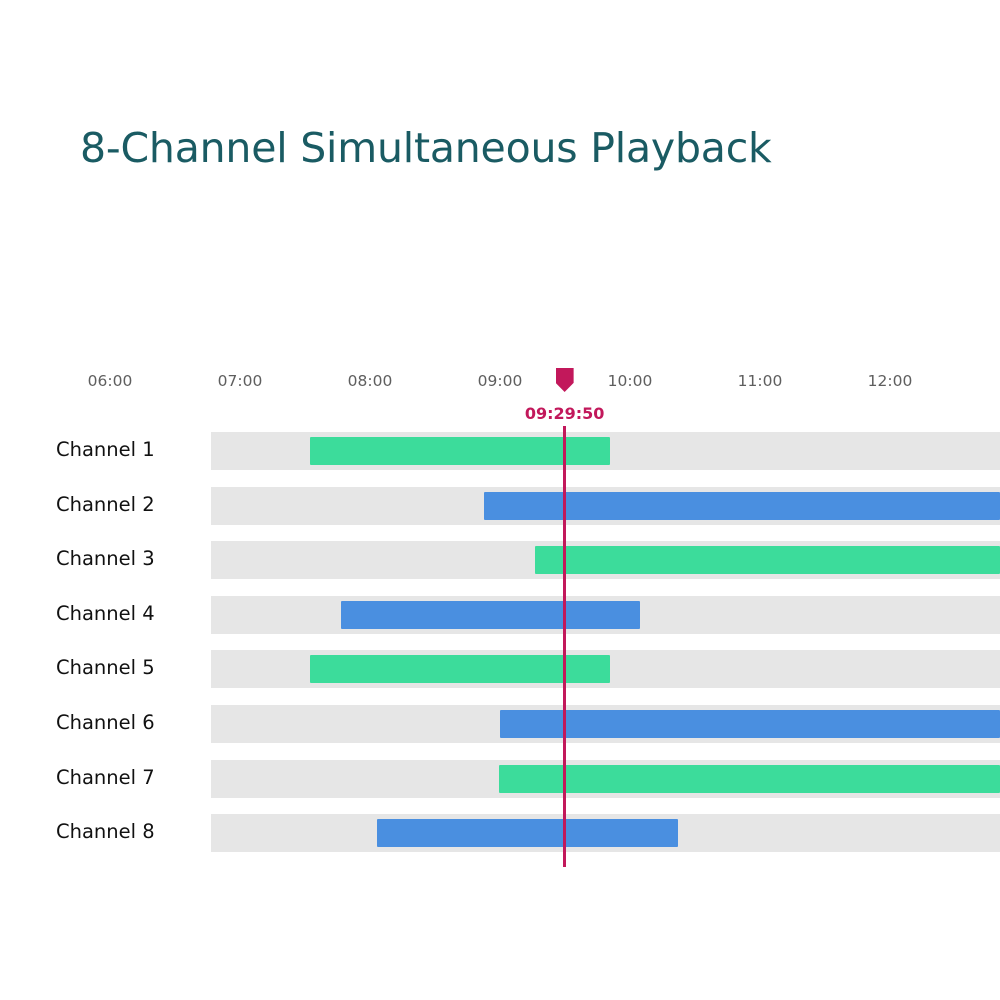 This screenshot has height=1000, width=1000. What do you see at coordinates (370, 381) in the screenshot?
I see `axis-tick-label: 08:00` at bounding box center [370, 381].